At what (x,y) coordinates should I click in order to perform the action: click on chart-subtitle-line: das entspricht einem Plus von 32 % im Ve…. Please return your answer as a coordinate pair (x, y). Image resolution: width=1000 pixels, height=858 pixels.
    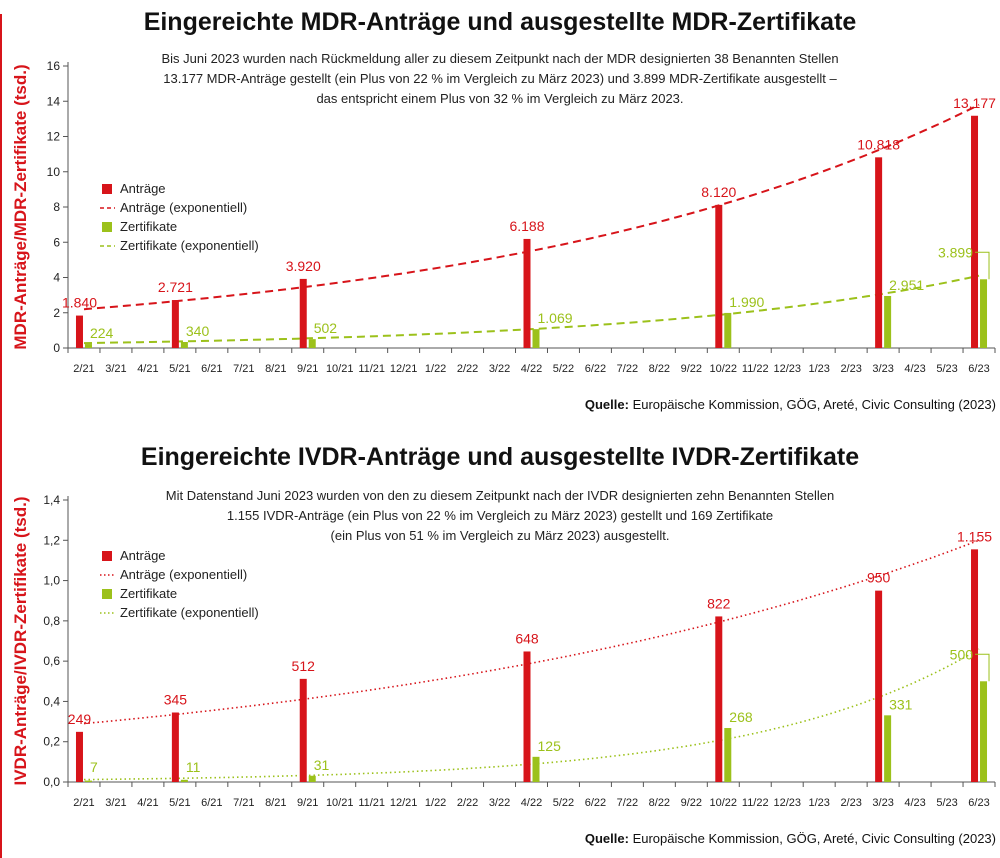
    Looking at the image, I should click on (499, 98).